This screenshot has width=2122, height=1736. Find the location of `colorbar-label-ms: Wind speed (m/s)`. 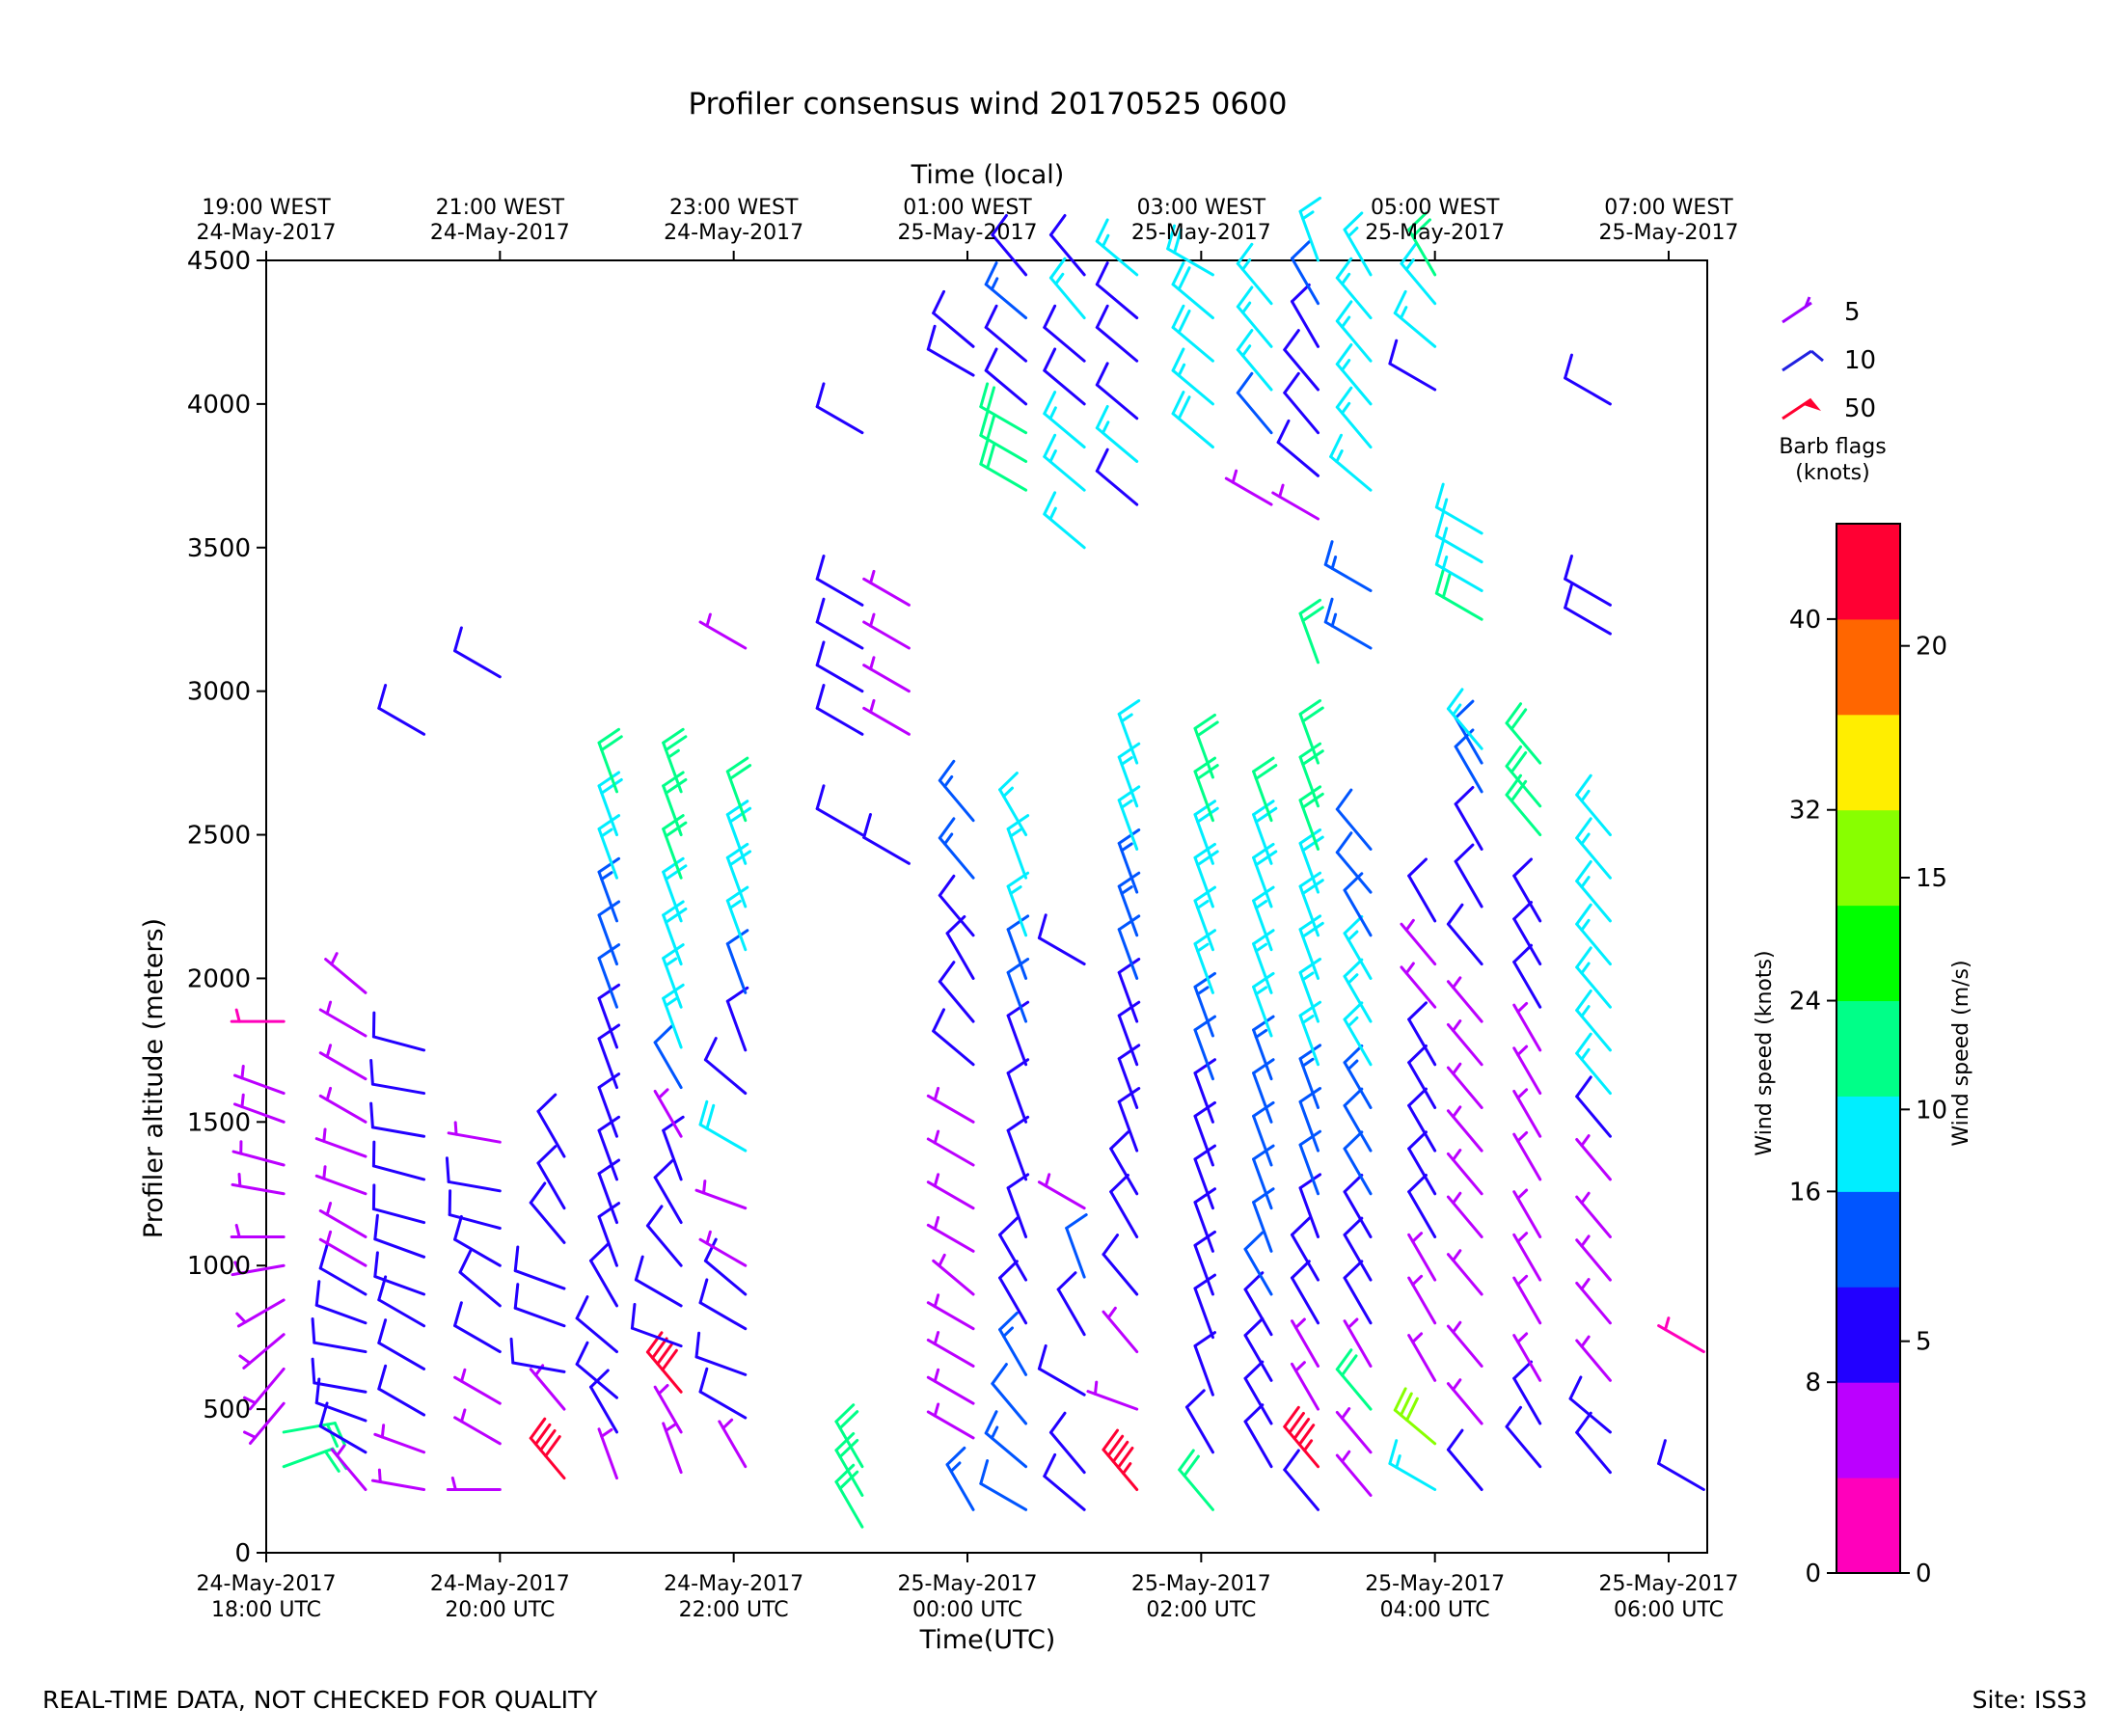

colorbar-label-ms: Wind speed (m/s) is located at coordinates (1961, 1053).